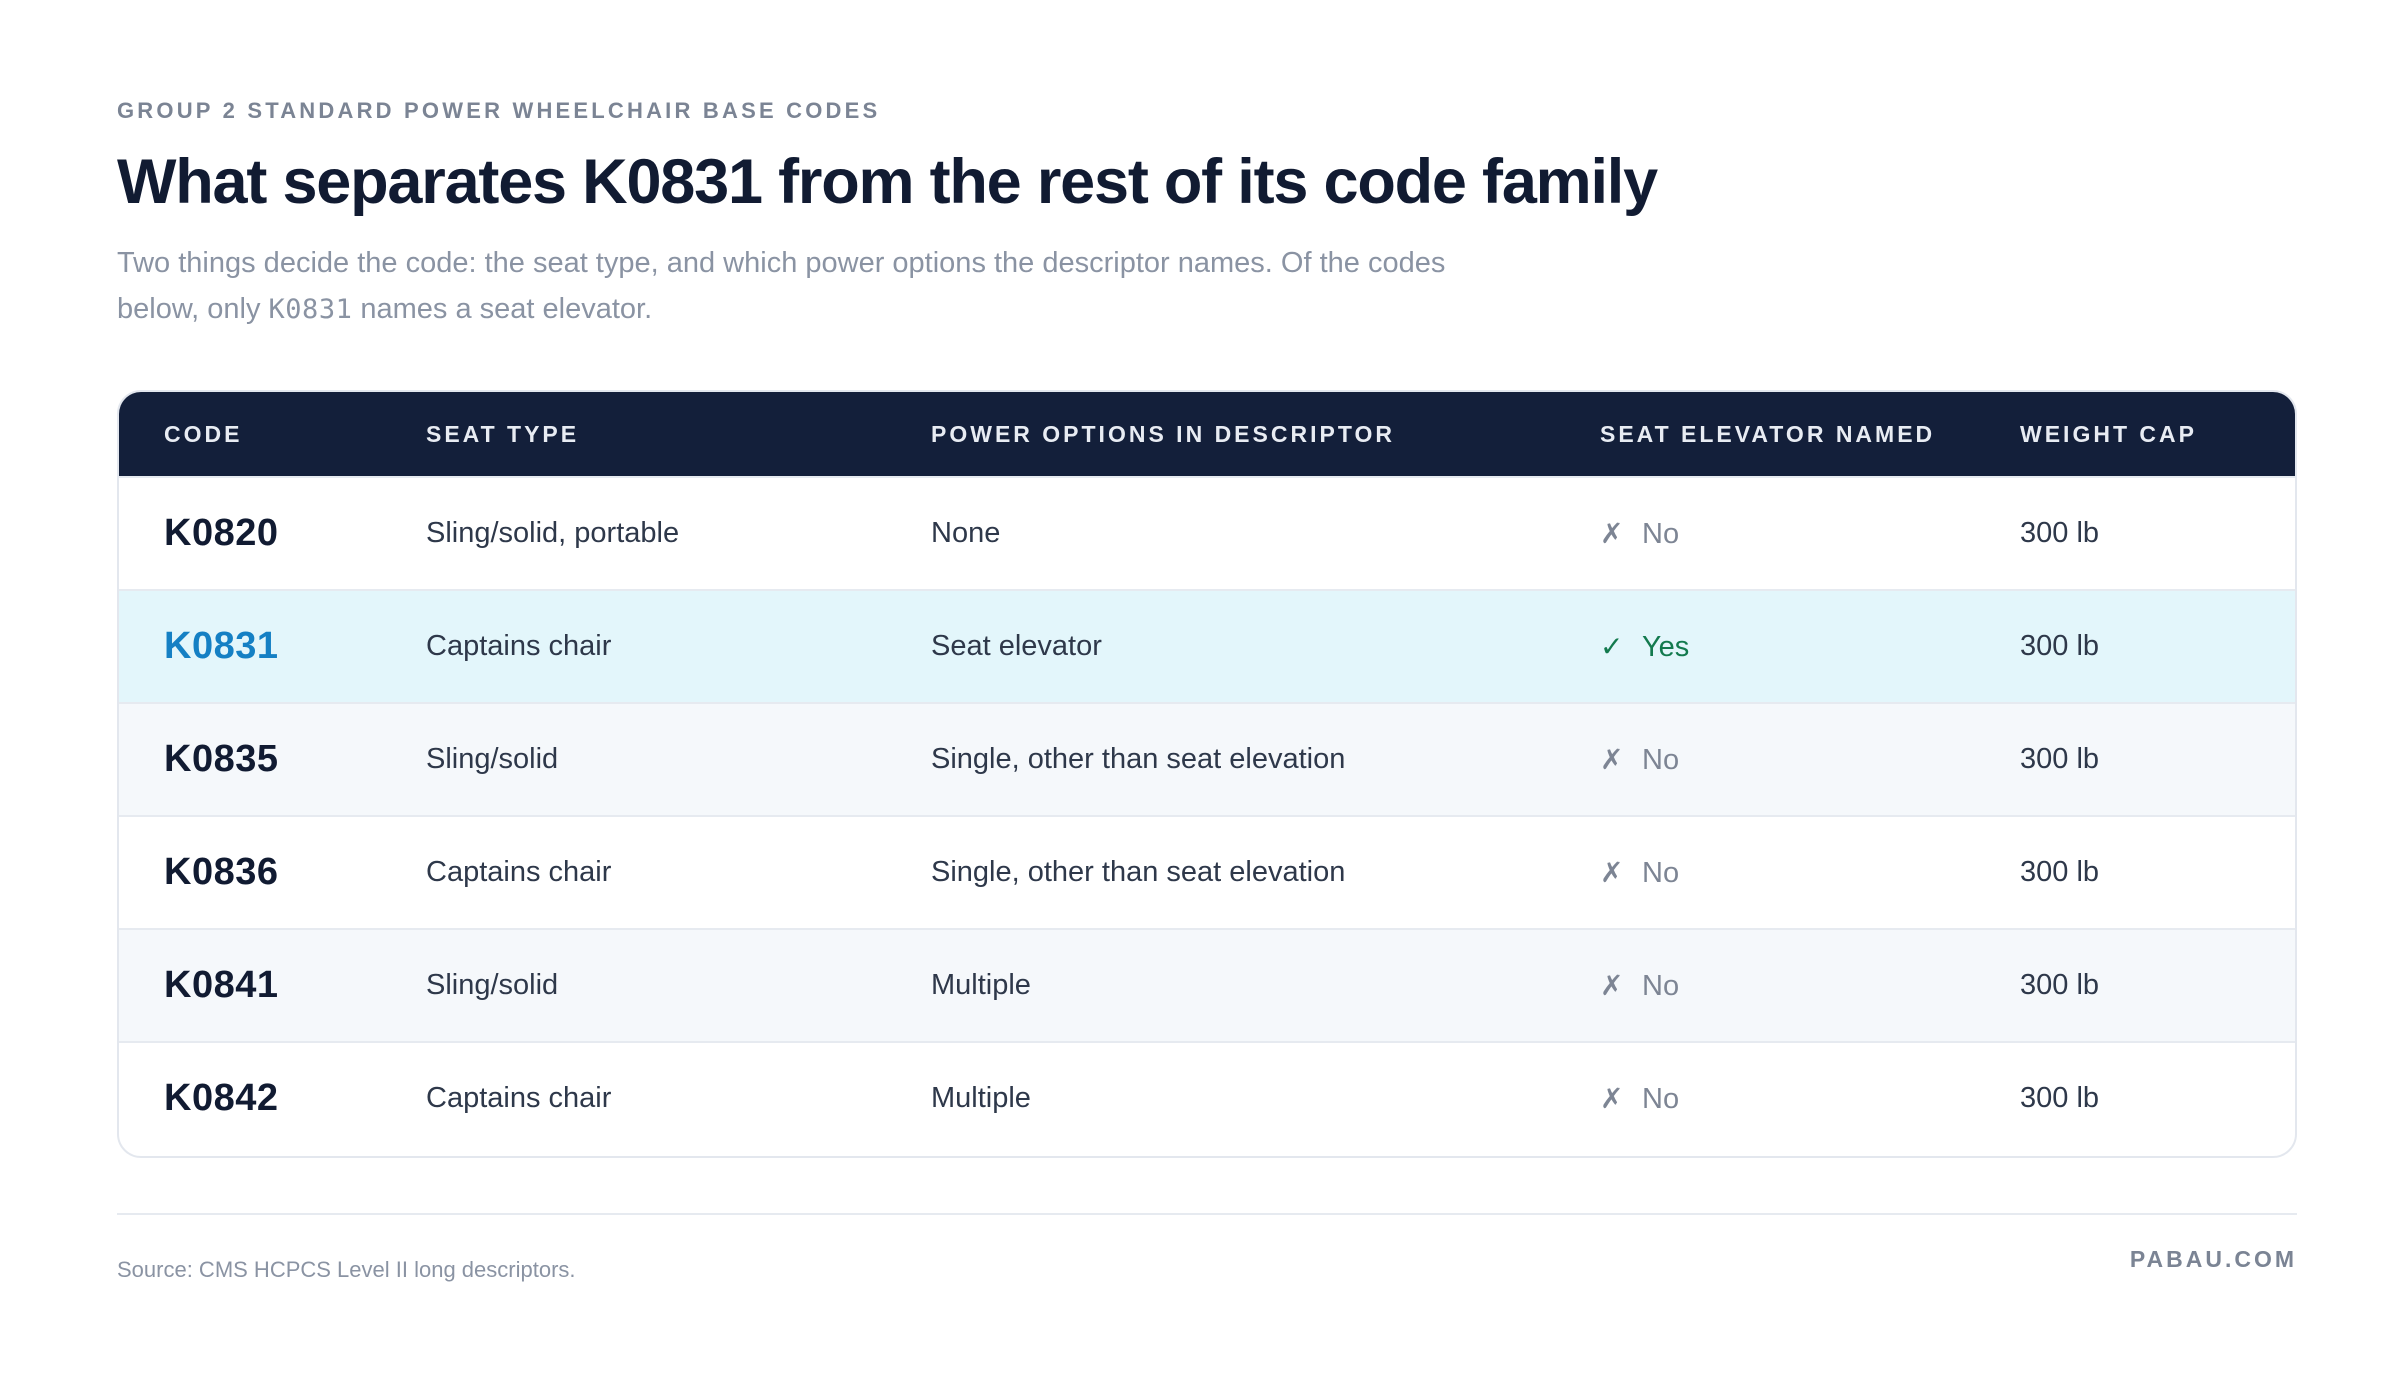 This screenshot has height=1392, width=2400. I want to click on power-options-cell: Seat elevator, so click(1016, 646).